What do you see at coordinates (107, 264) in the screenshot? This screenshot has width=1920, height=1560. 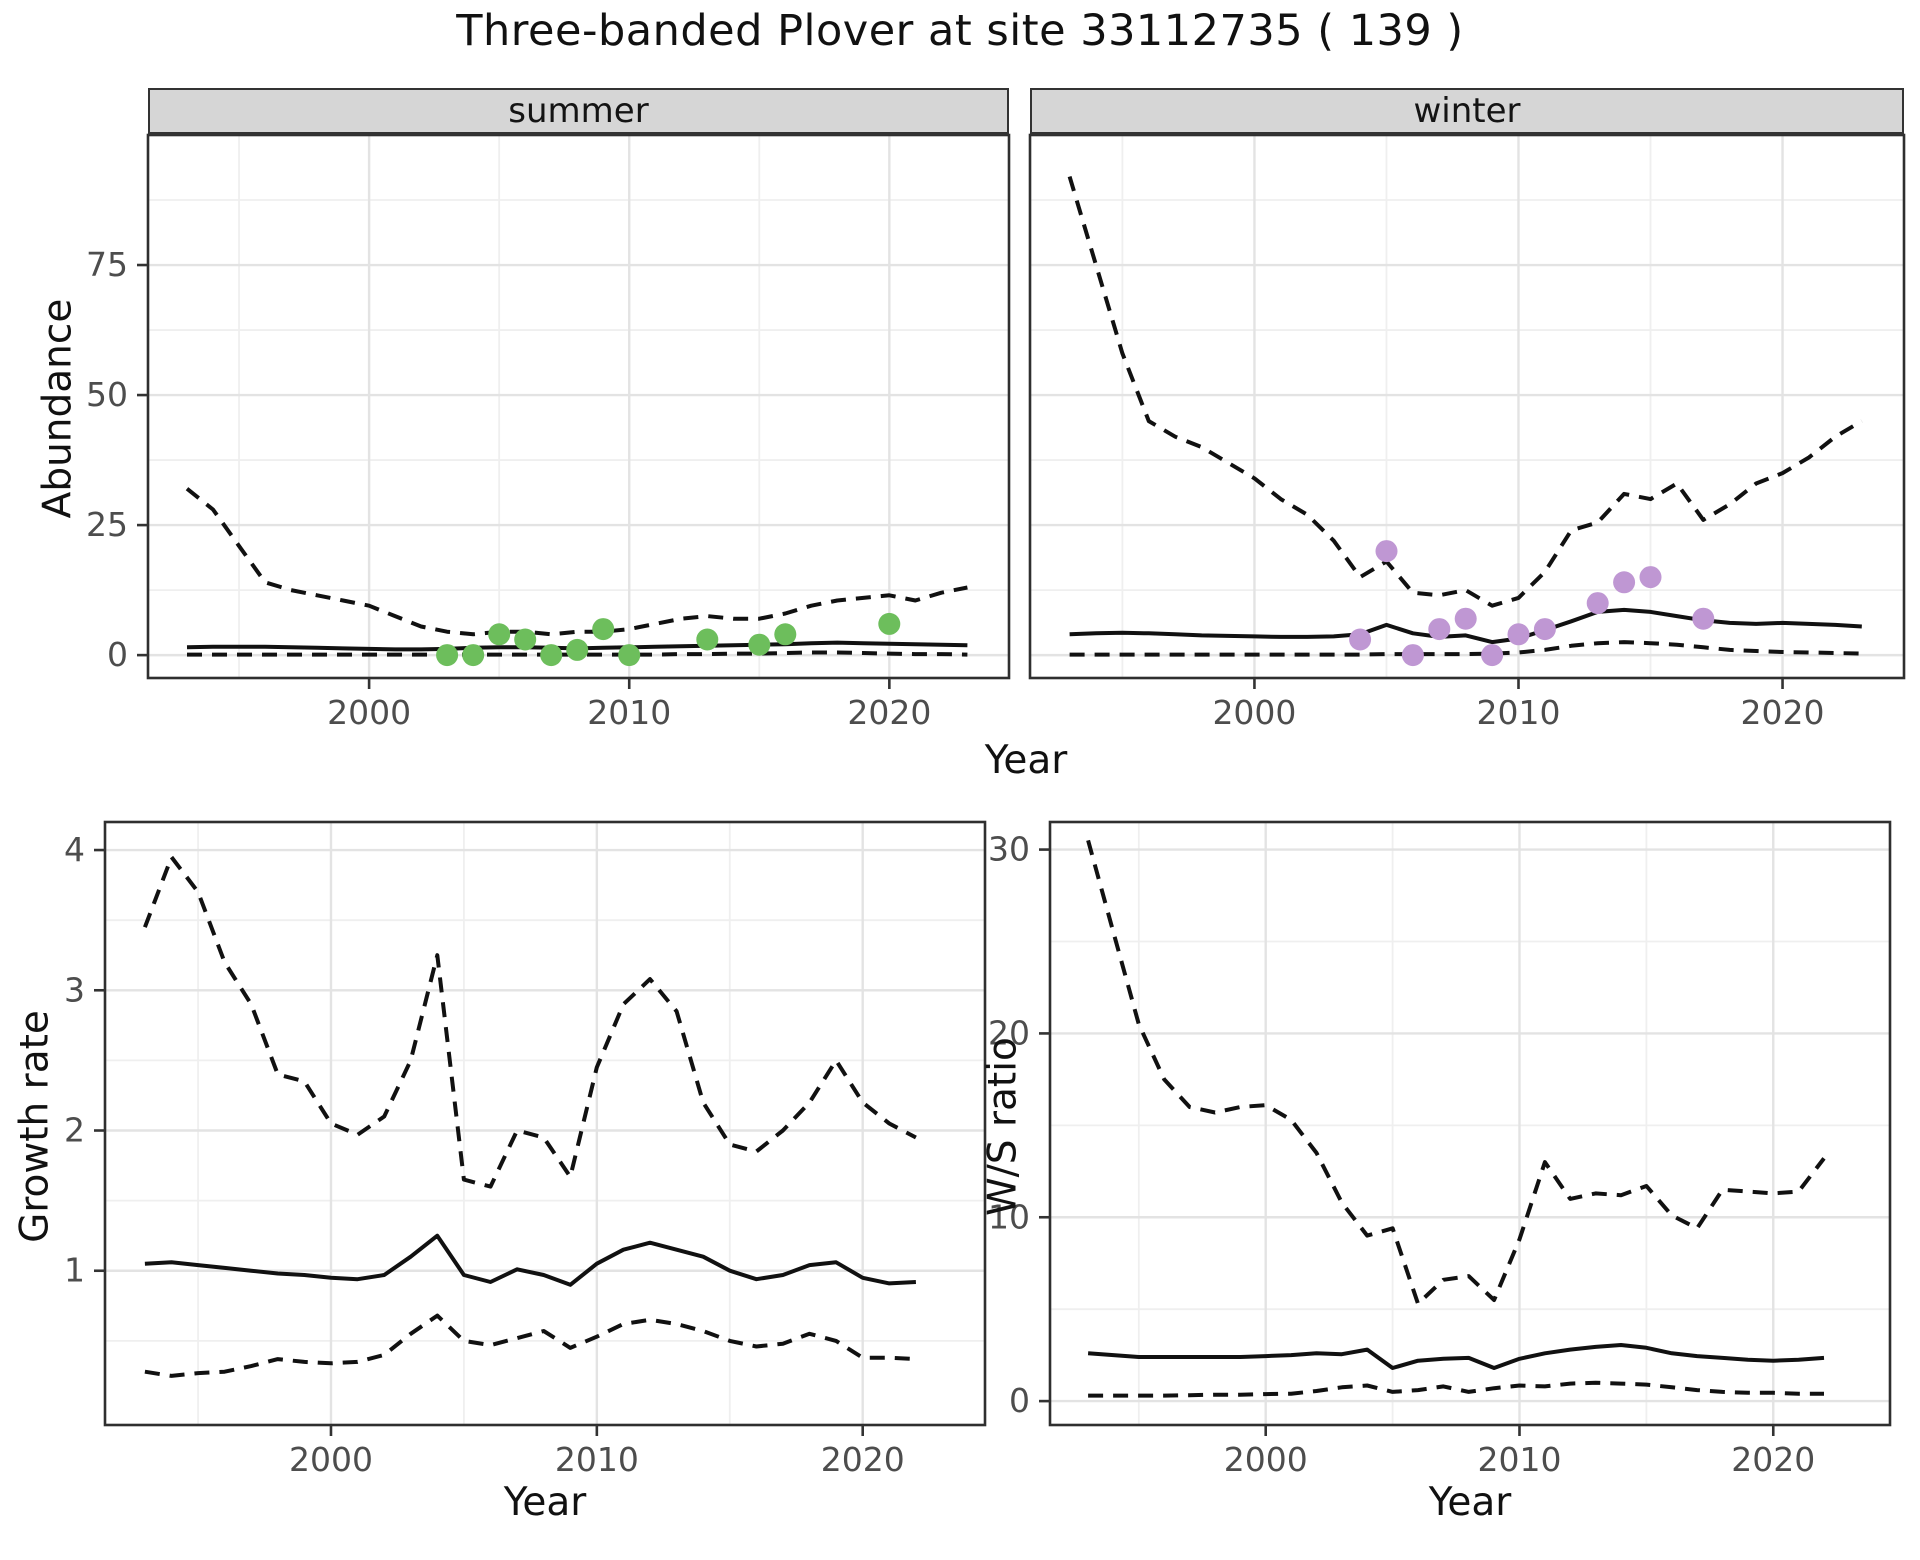 I see `y-tick-label: 75` at bounding box center [107, 264].